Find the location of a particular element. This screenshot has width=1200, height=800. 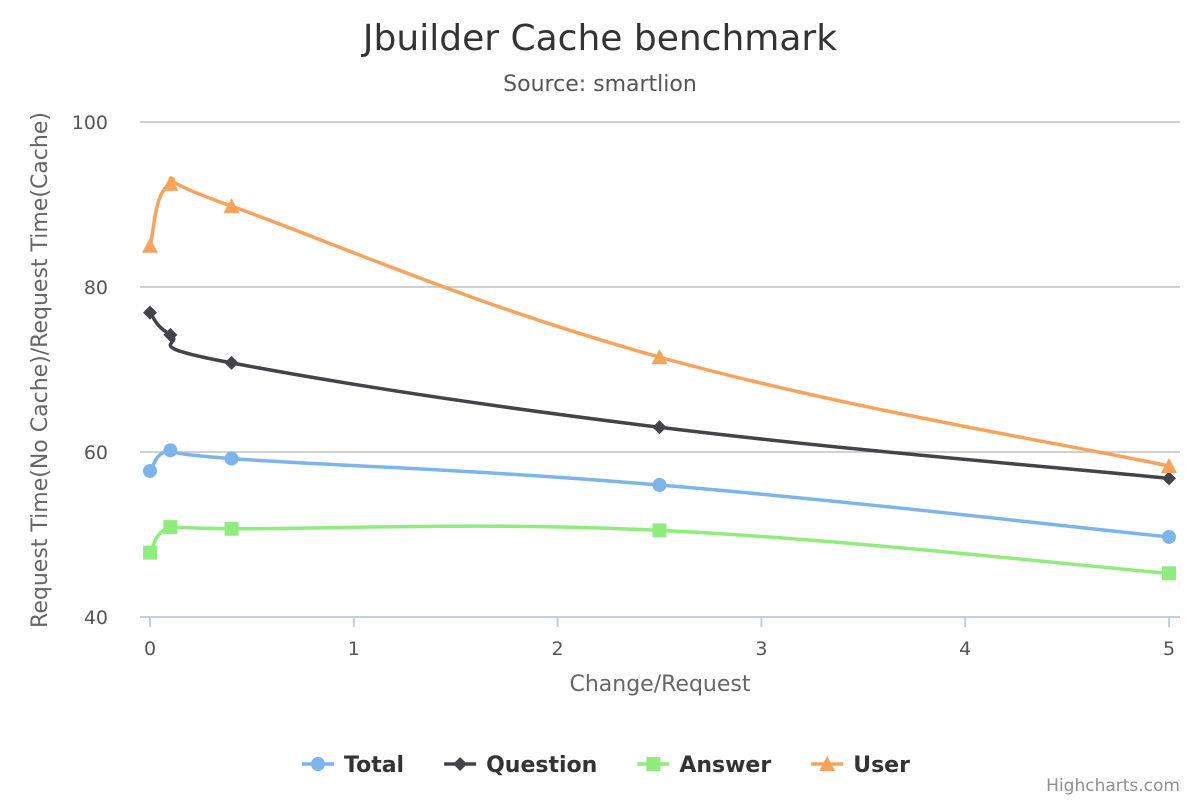

y-tick-label: 80 is located at coordinates (96, 288).